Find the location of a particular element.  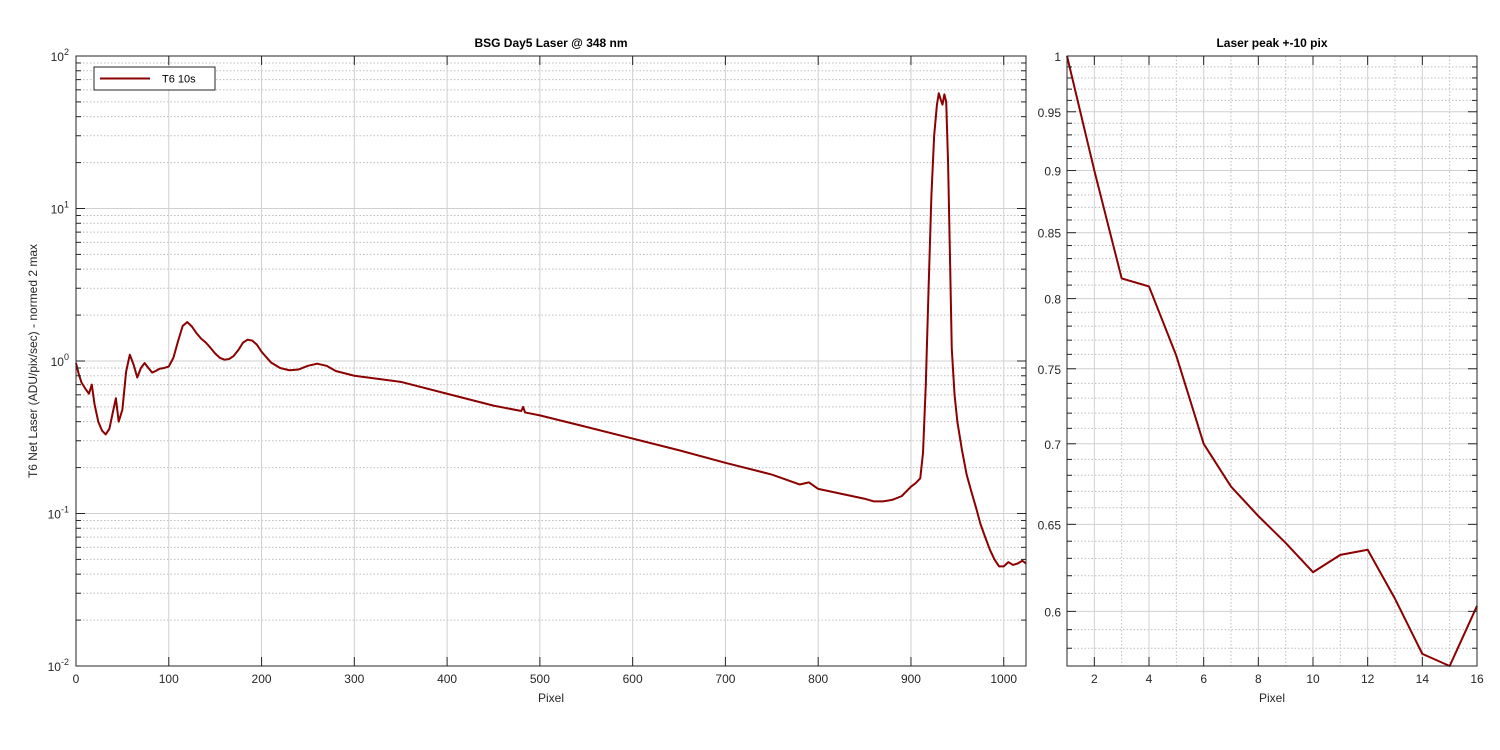

x-tick-label: 10 is located at coordinates (1313, 679).